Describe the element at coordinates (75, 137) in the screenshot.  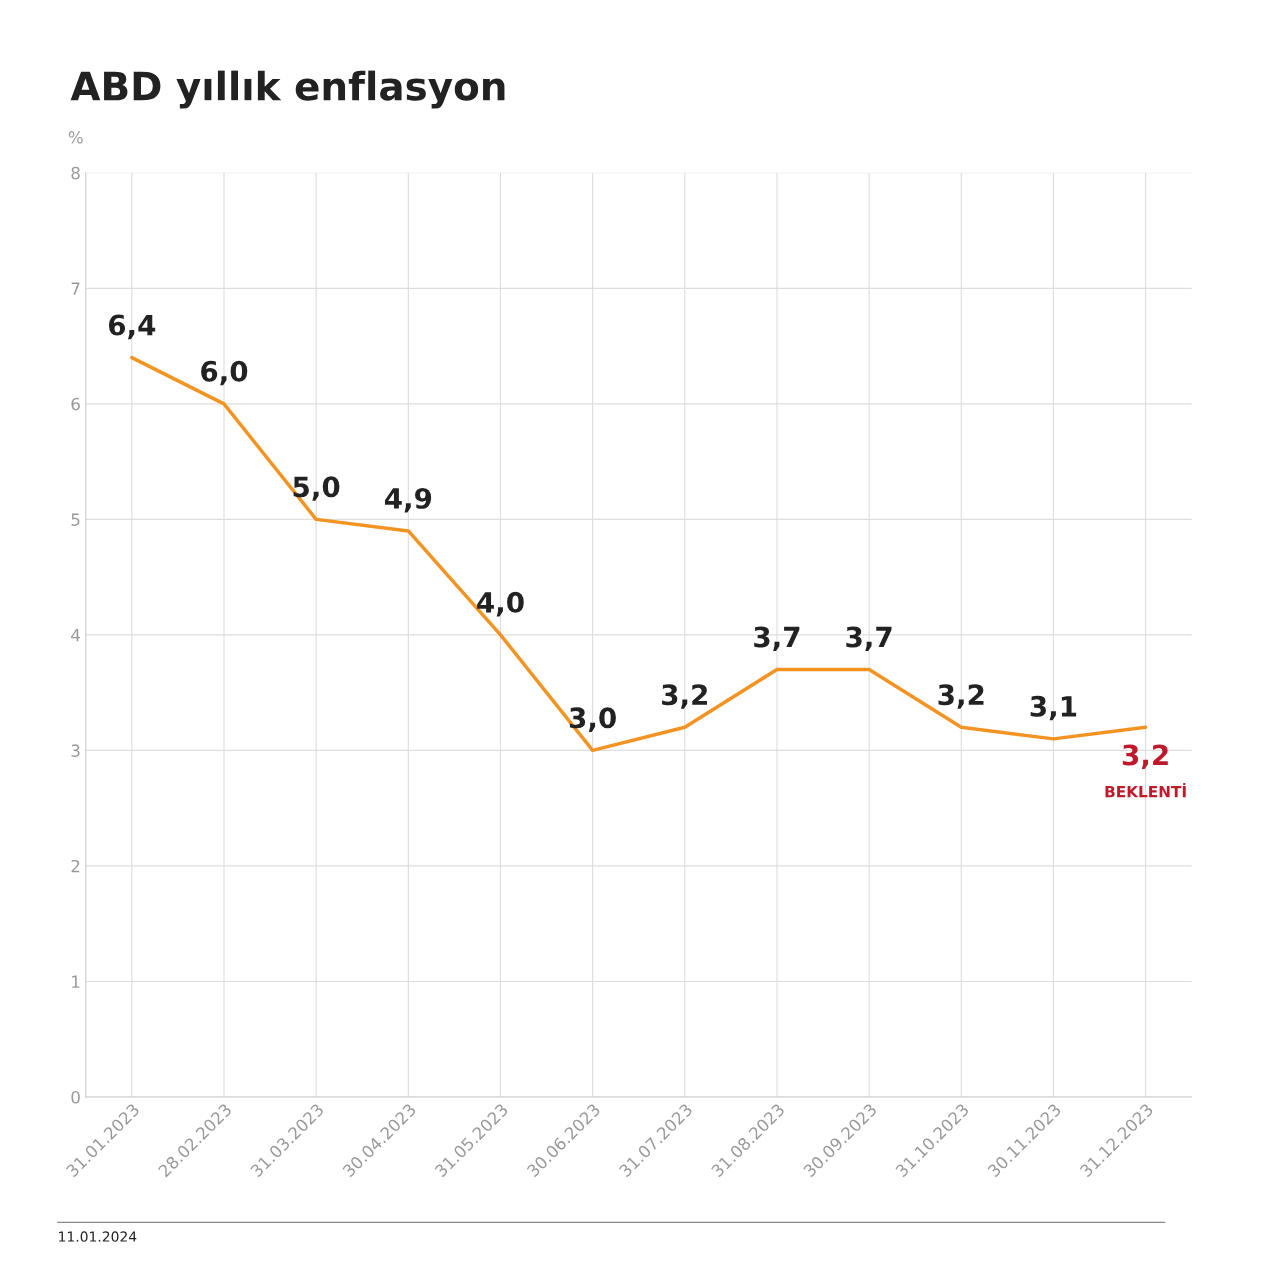
I see `y-axis-title: %` at that location.